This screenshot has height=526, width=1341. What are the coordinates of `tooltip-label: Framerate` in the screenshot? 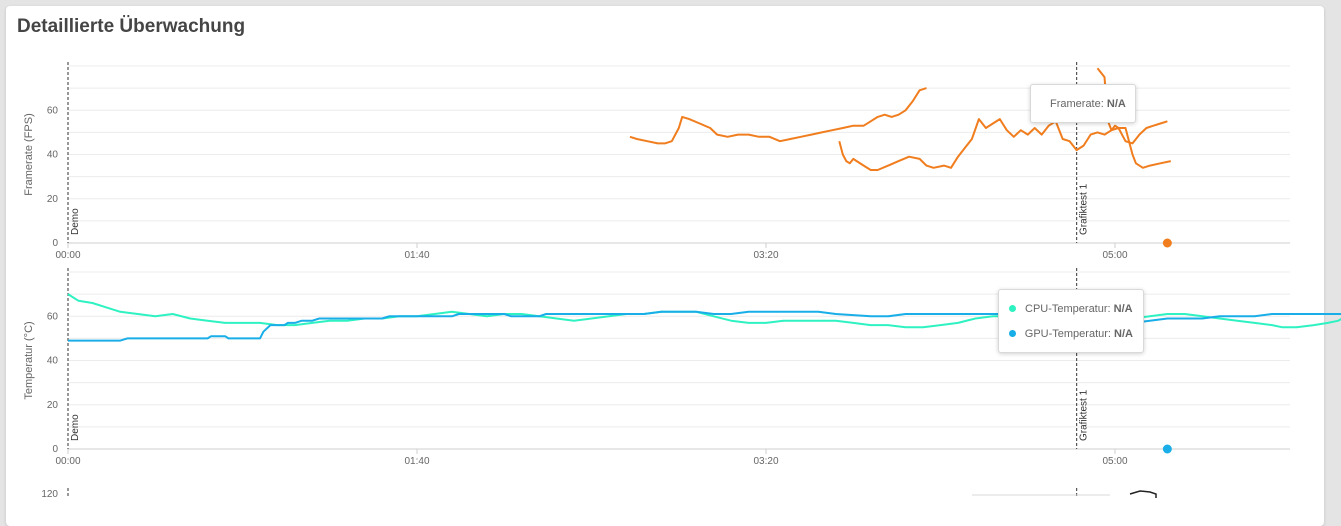 It's located at (1075, 103).